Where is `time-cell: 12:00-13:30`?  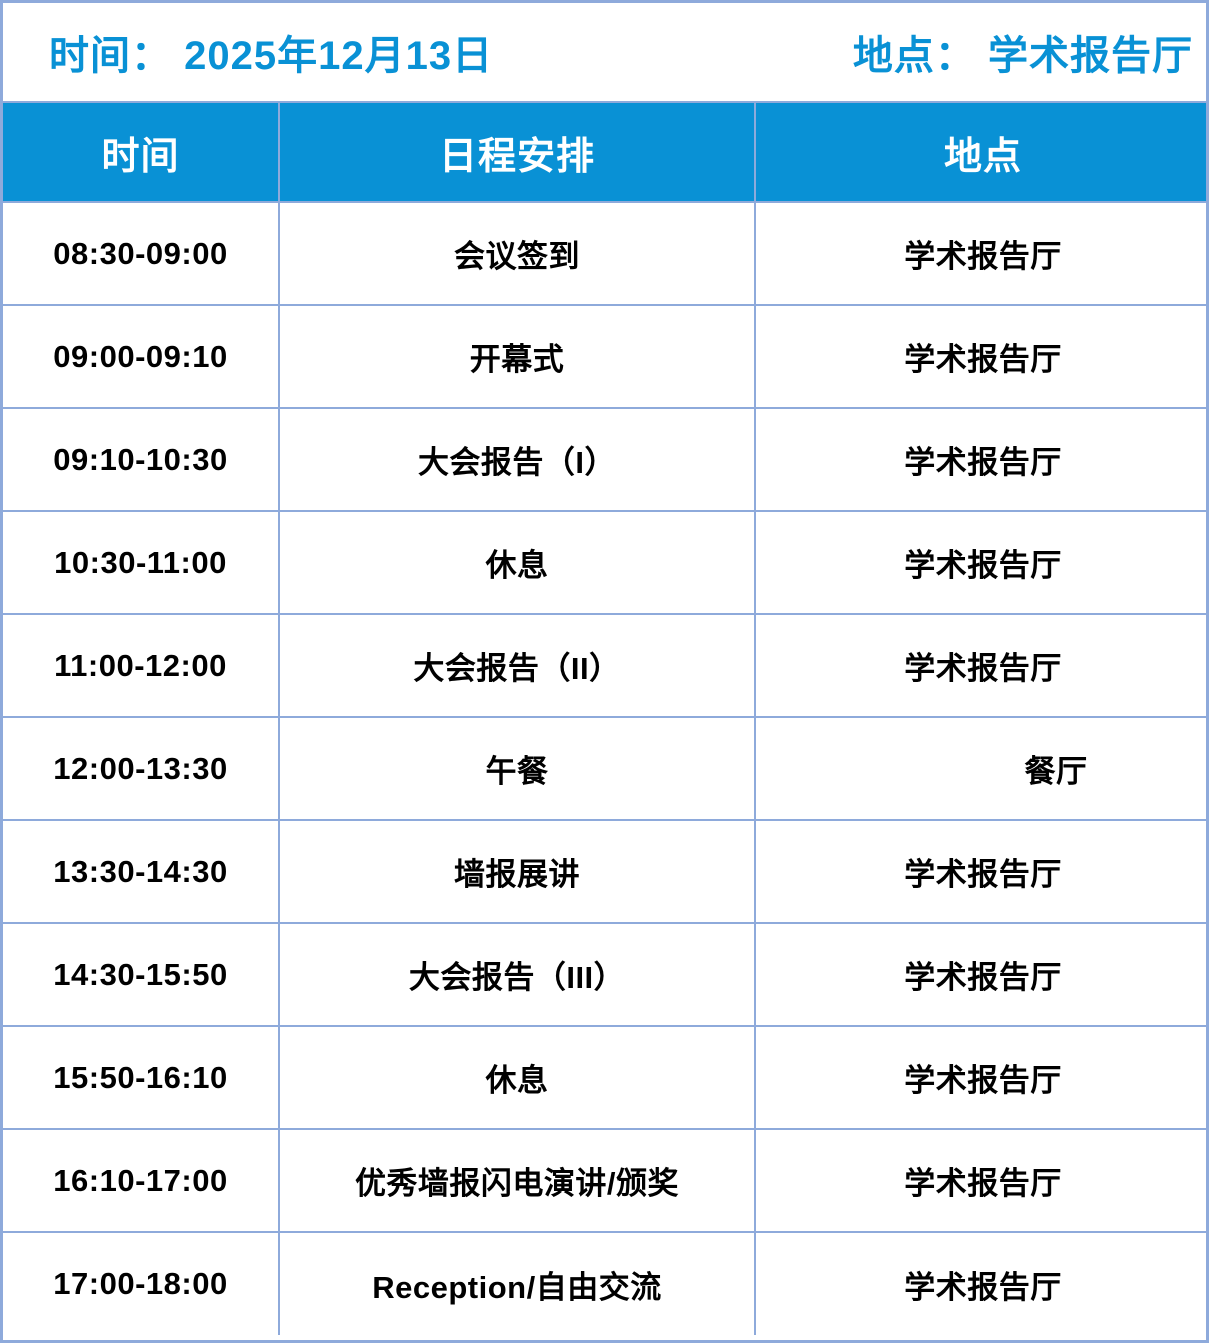
time-cell: 12:00-13:30 is located at coordinates (141, 768).